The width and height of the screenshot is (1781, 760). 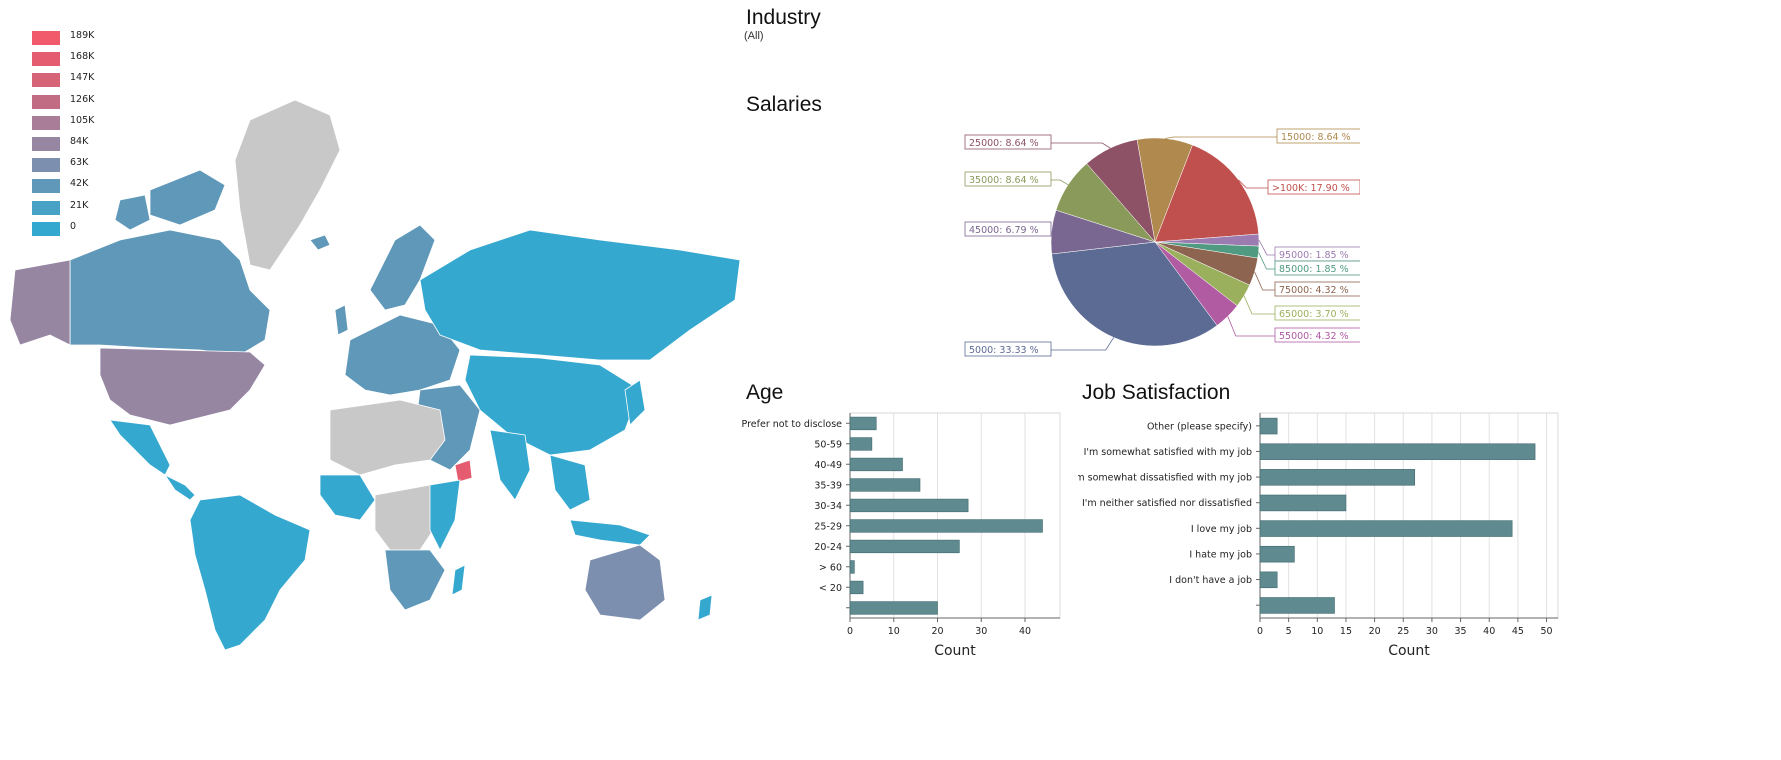 I want to click on salaries-title: Salaries, so click(x=784, y=104).